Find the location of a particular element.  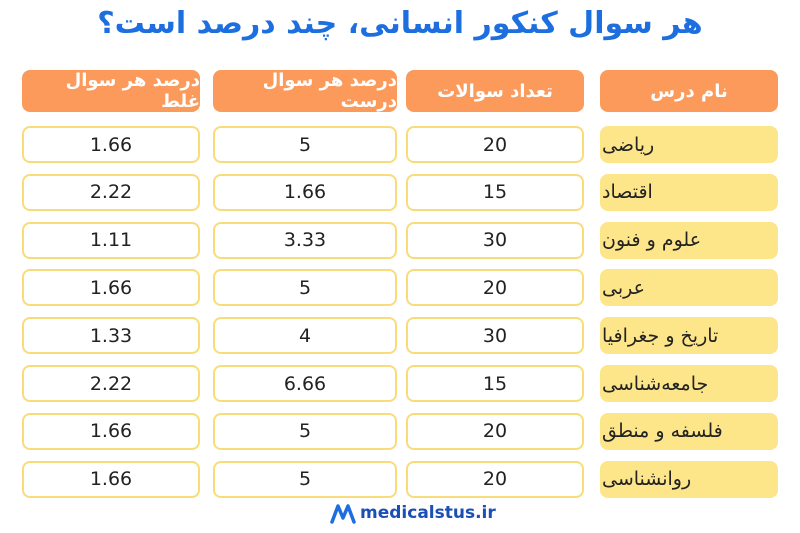

subject-cell: اقتصاد is located at coordinates (689, 192).